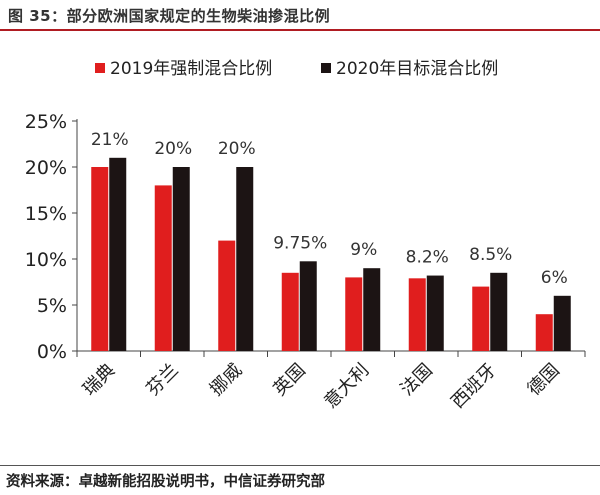 The image size is (600, 495). What do you see at coordinates (427, 258) in the screenshot?
I see `data-label-6: 8.2%` at bounding box center [427, 258].